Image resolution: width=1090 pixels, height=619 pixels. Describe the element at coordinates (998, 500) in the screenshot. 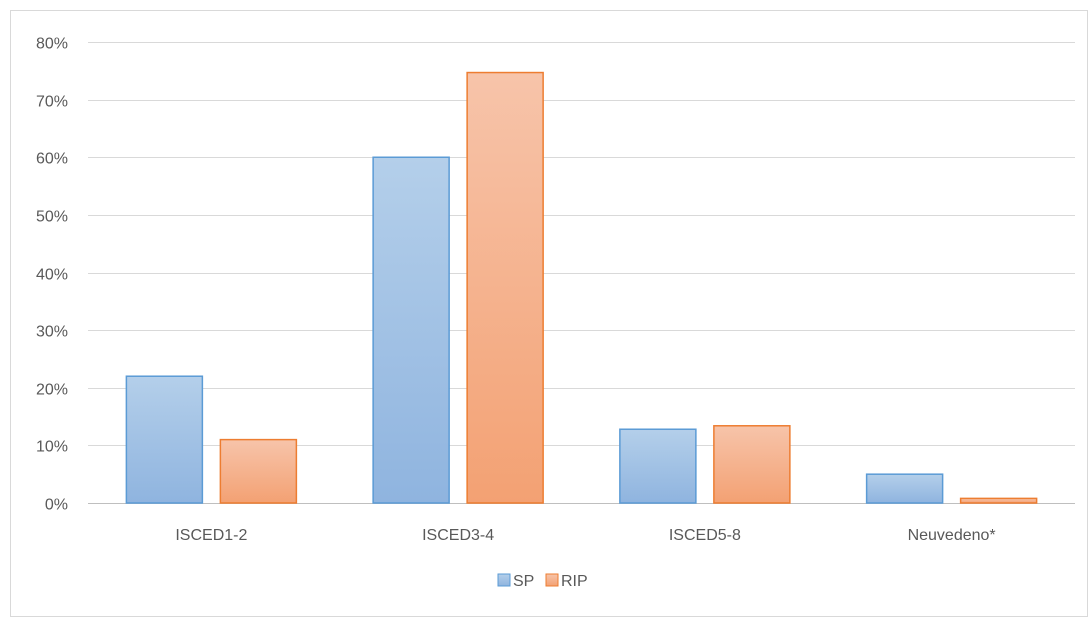

I see `bar-rip-neuvedeno-` at that location.